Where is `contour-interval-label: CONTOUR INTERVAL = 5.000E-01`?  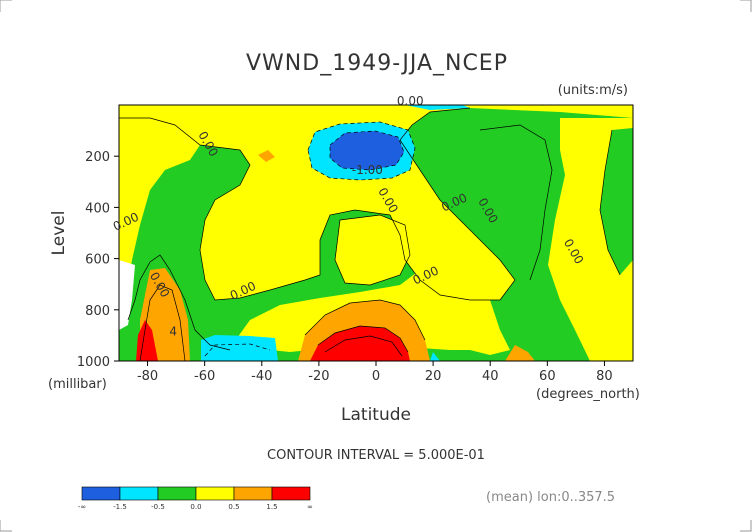
contour-interval-label: CONTOUR INTERVAL = 5.000E-01 is located at coordinates (376, 455).